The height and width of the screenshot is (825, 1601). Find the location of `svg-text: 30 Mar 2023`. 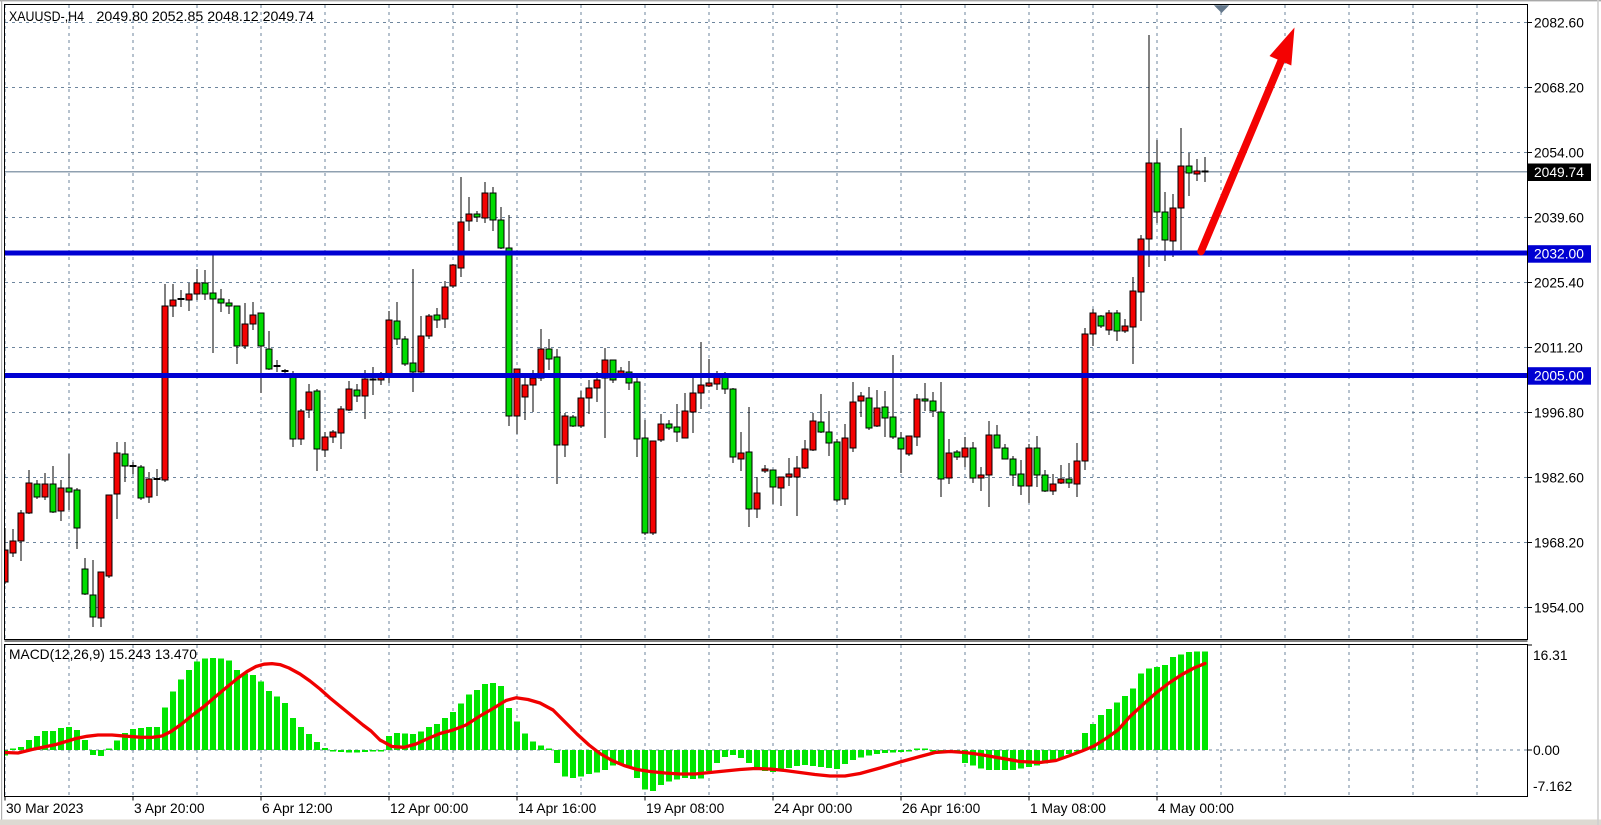

svg-text: 30 Mar 2023 is located at coordinates (45, 808).